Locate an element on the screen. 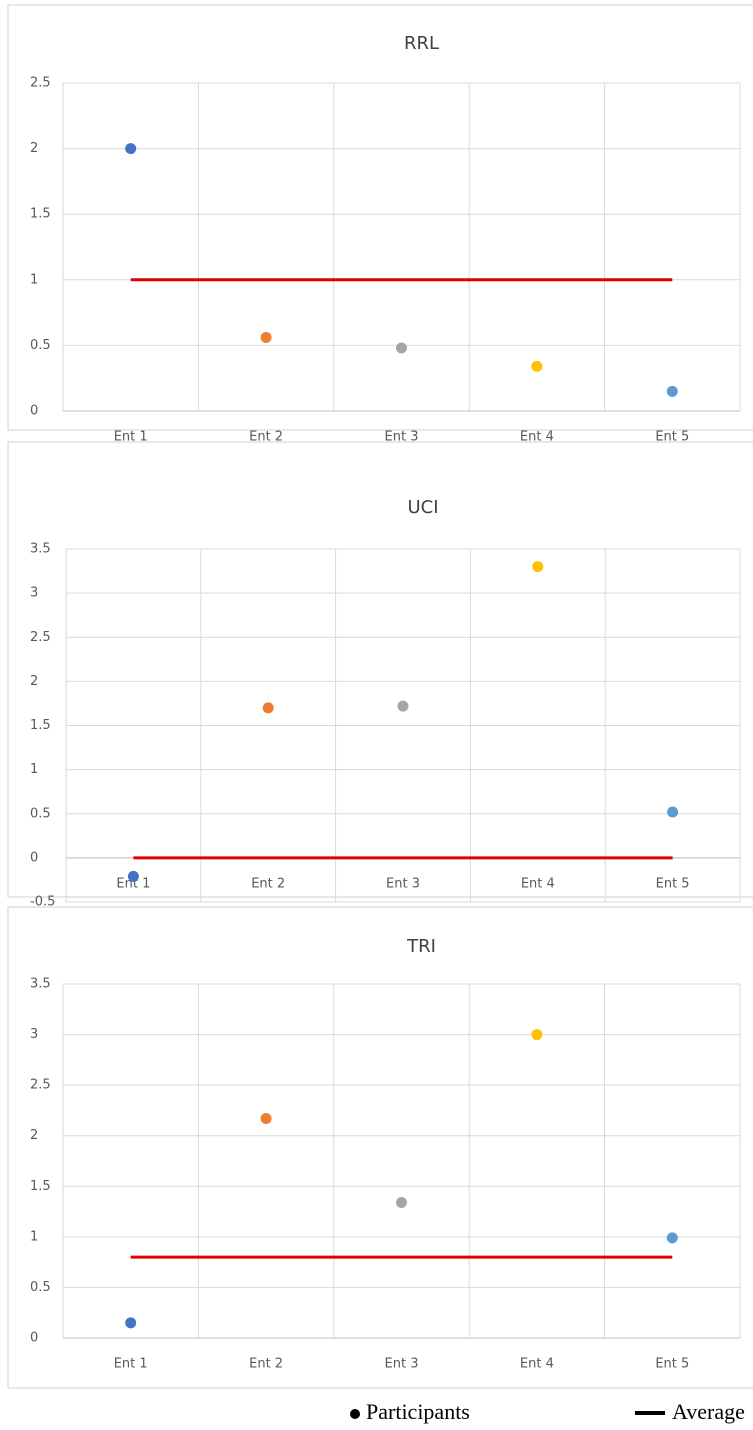 This screenshot has height=1430, width=753. chart-title: RRL is located at coordinates (421, 43).